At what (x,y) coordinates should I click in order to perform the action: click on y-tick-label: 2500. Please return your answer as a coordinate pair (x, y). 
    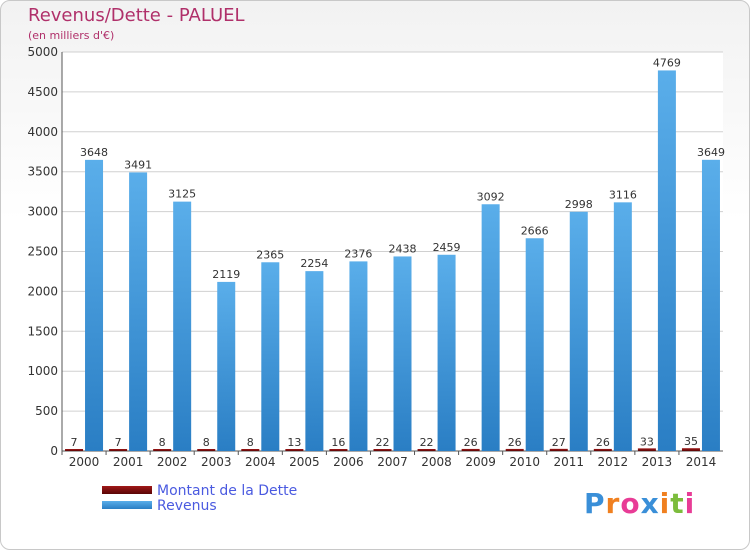
    Looking at the image, I should click on (42, 252).